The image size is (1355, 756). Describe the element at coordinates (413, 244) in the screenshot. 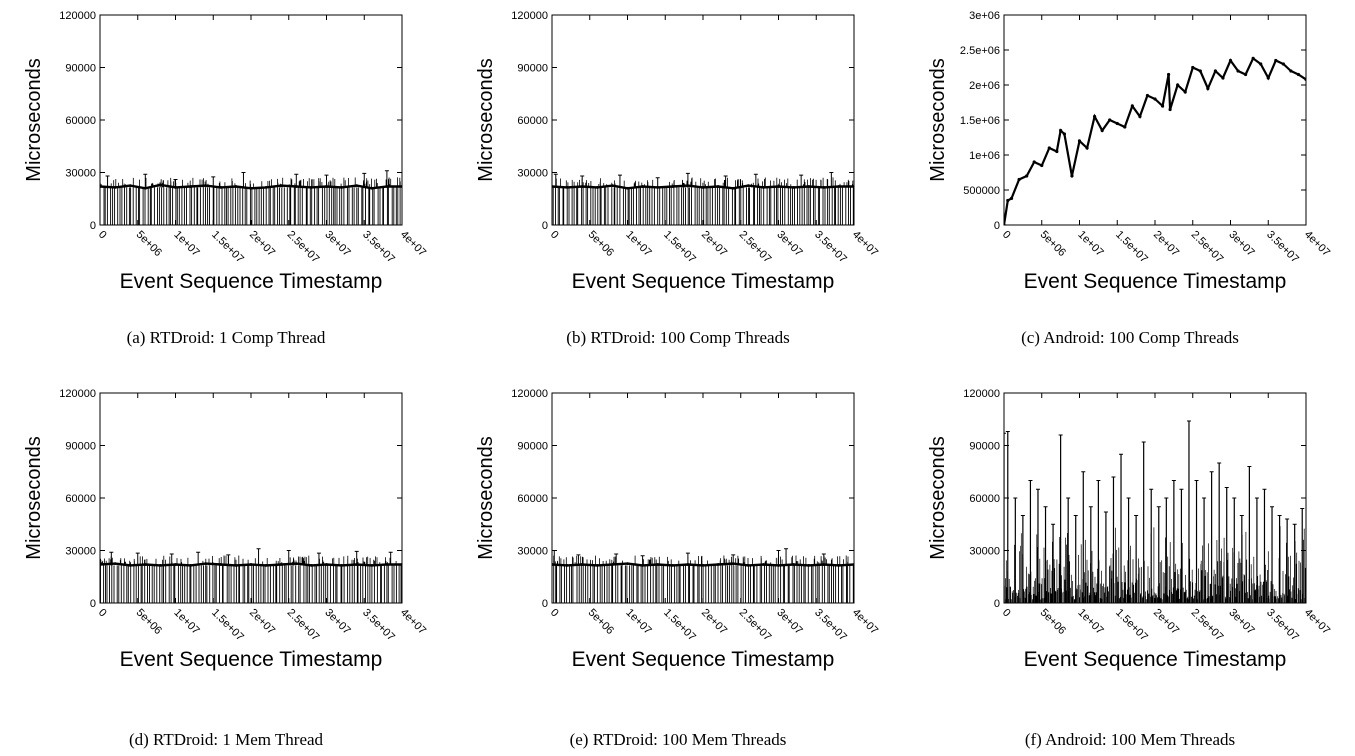

I see `x-tick-label: 4e+07` at that location.